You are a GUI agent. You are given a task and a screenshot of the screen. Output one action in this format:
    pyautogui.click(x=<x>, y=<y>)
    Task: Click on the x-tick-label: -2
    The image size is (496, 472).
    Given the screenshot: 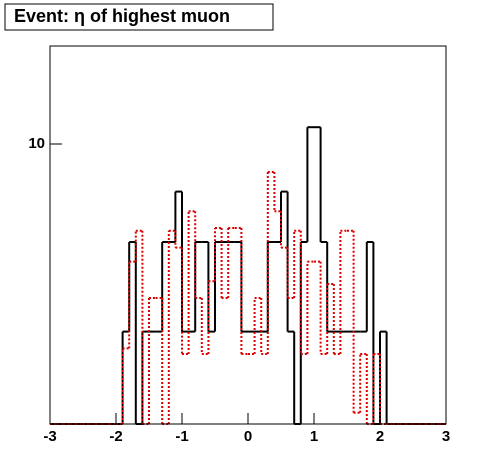 What is the action you would take?
    pyautogui.click(x=115, y=436)
    